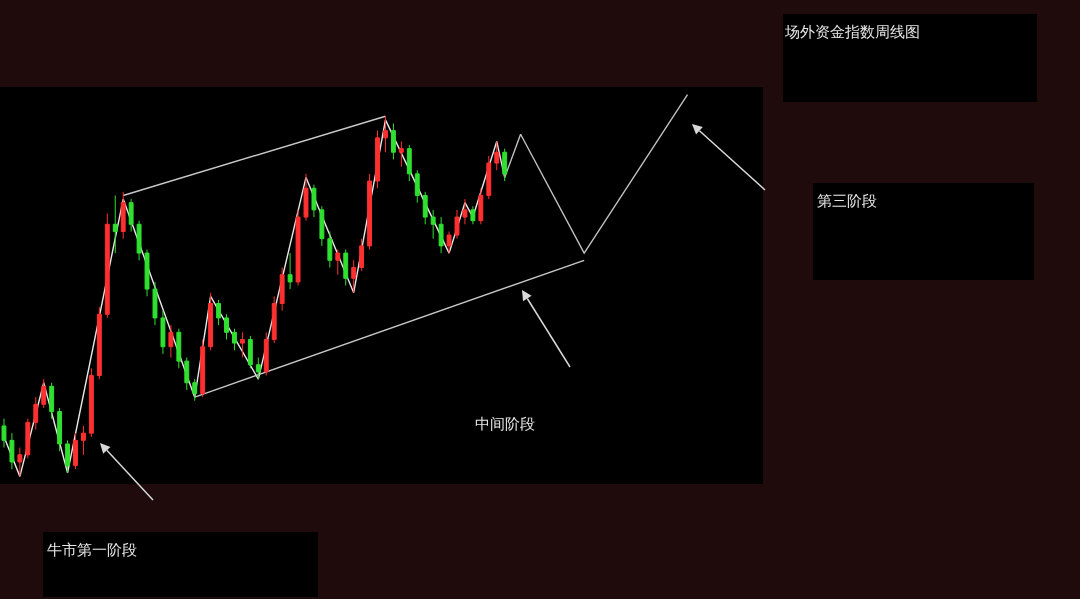 The width and height of the screenshot is (1080, 599). I want to click on annotation: 中间阶段, so click(505, 424).